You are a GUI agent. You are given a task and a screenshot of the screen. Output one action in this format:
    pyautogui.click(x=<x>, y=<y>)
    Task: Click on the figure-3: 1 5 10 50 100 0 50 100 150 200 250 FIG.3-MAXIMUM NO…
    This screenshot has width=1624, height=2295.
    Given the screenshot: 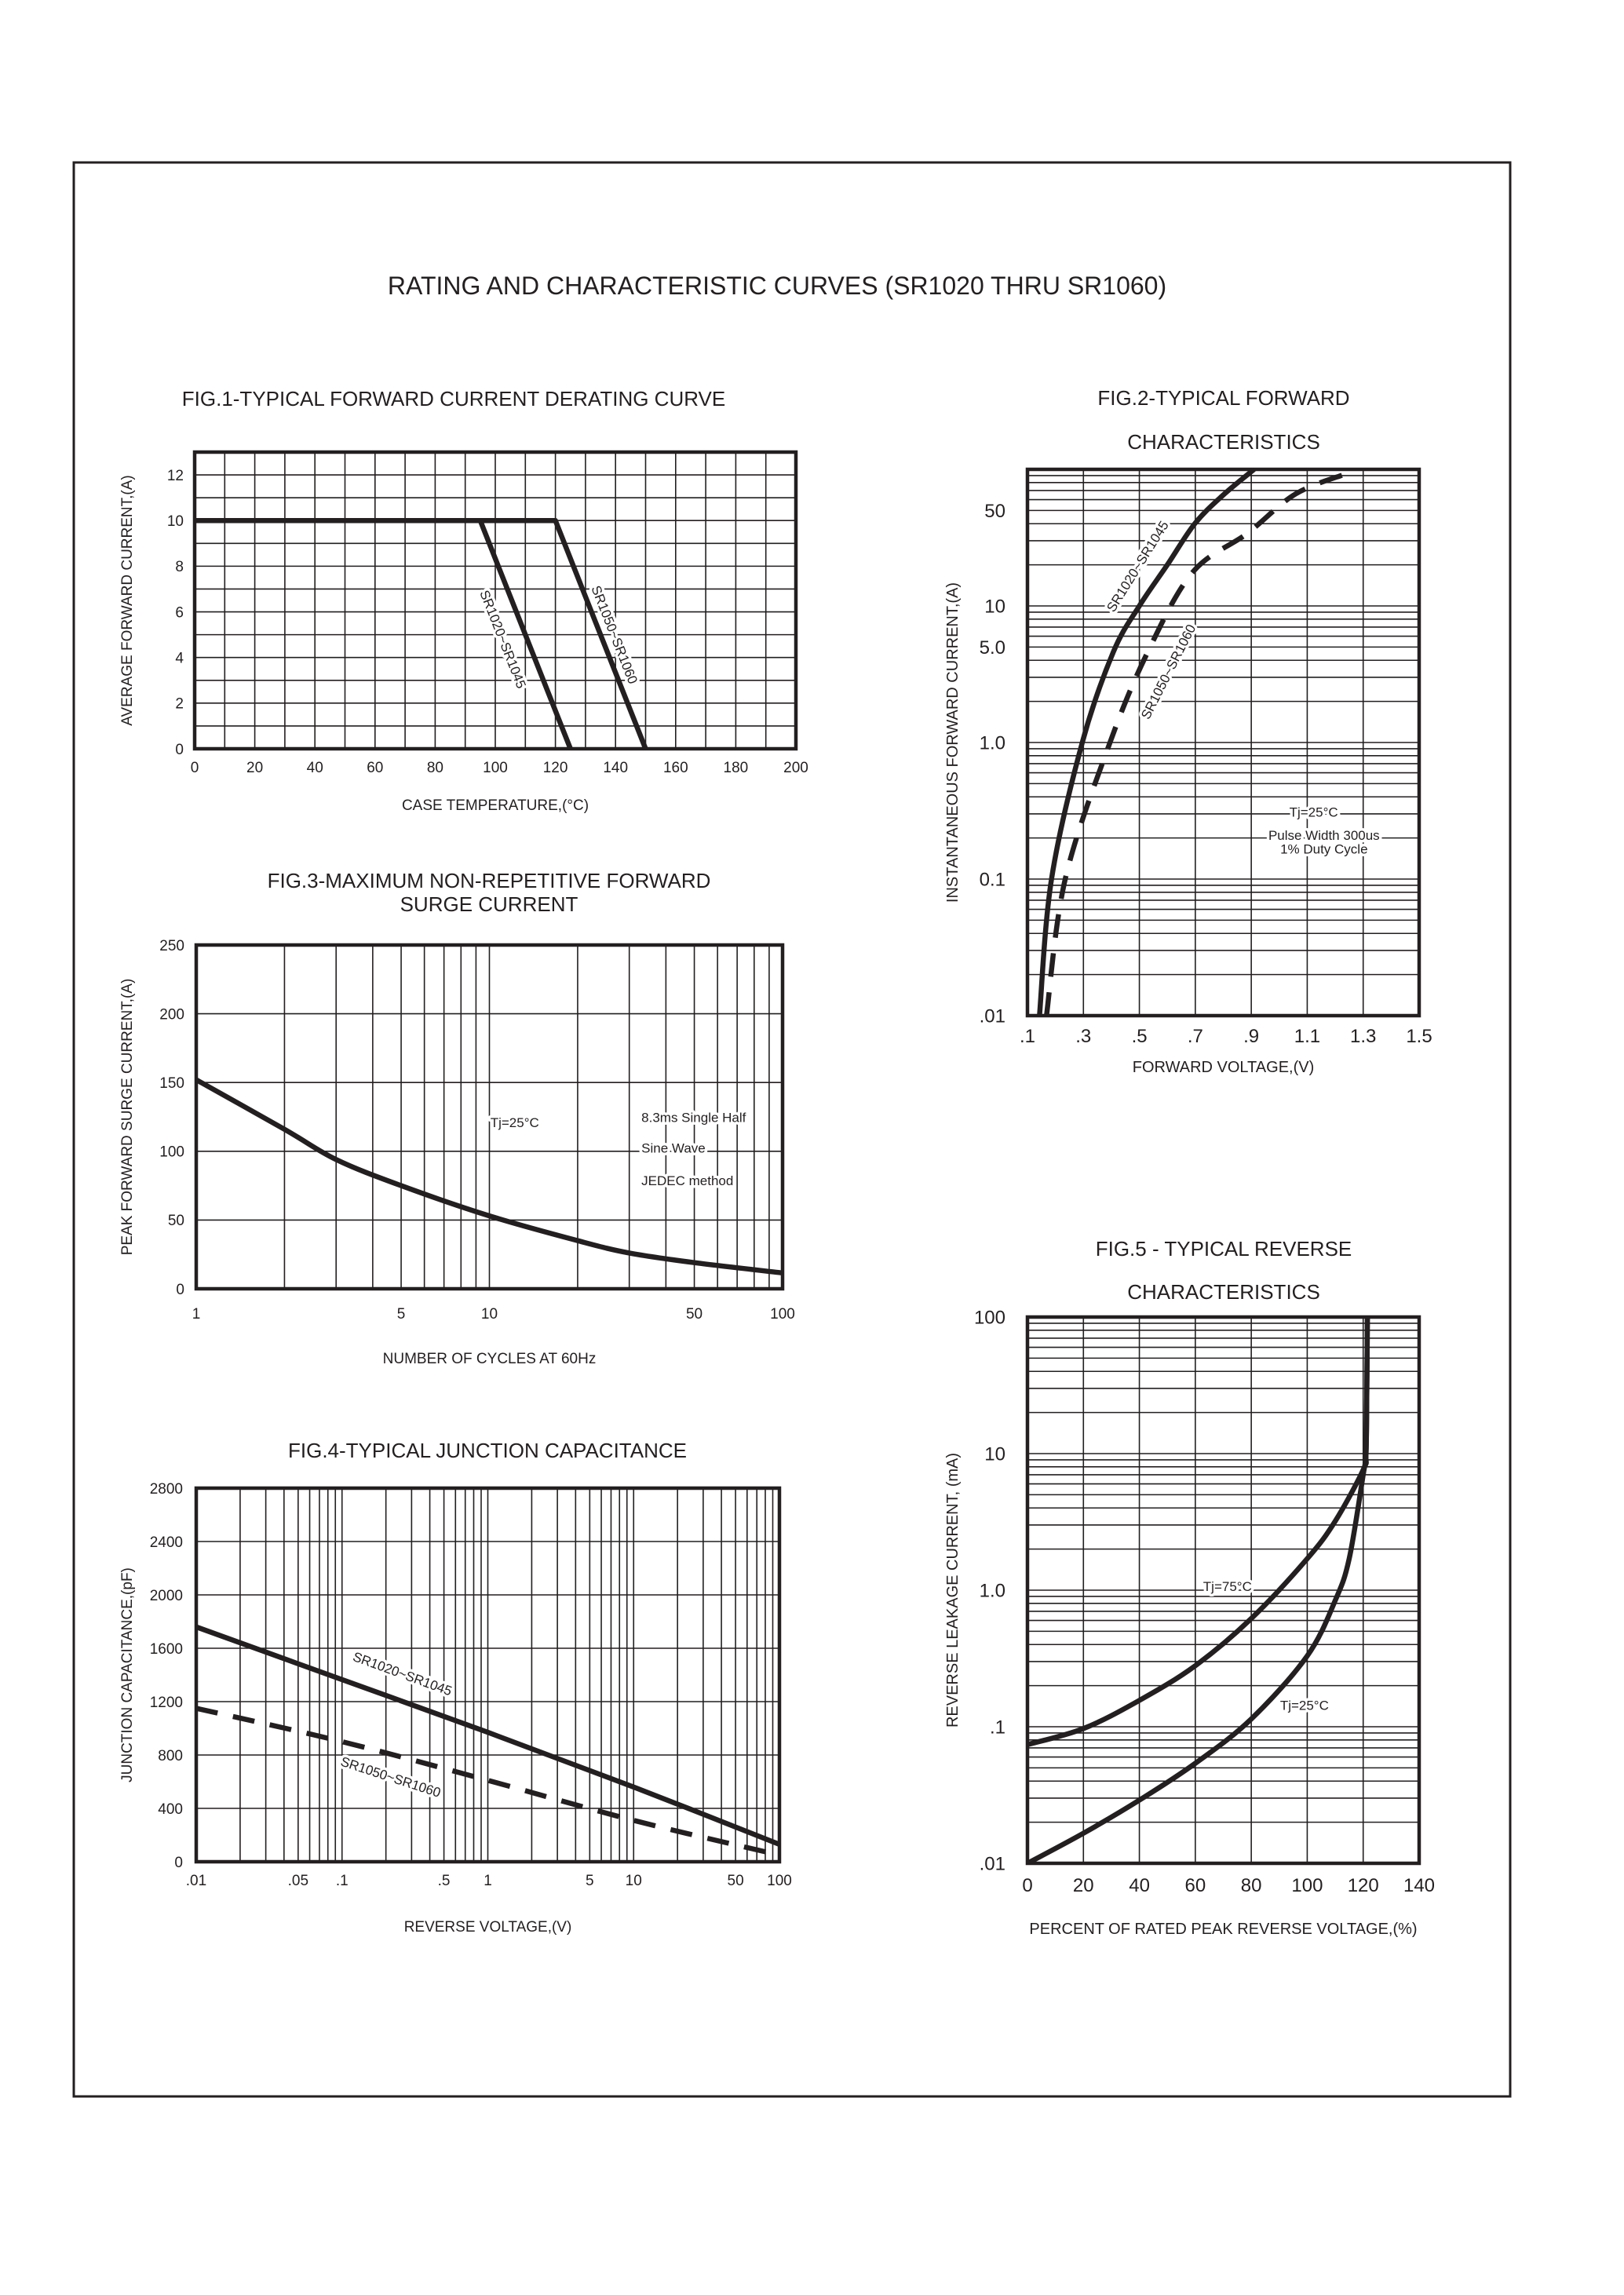 What is the action you would take?
    pyautogui.click(x=457, y=1118)
    